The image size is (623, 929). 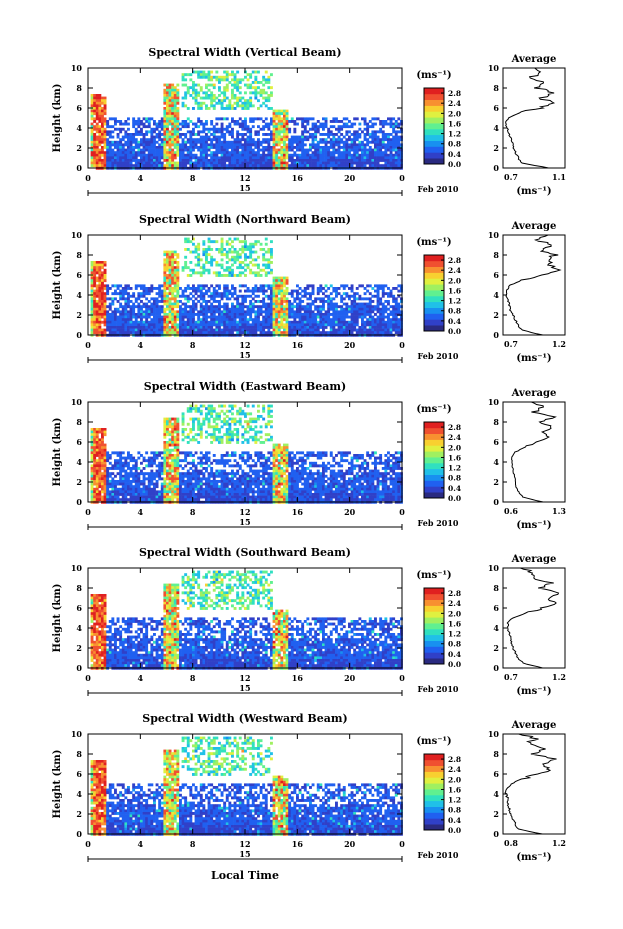 I want to click on profile-y-tick-label: 8, so click(x=496, y=255).